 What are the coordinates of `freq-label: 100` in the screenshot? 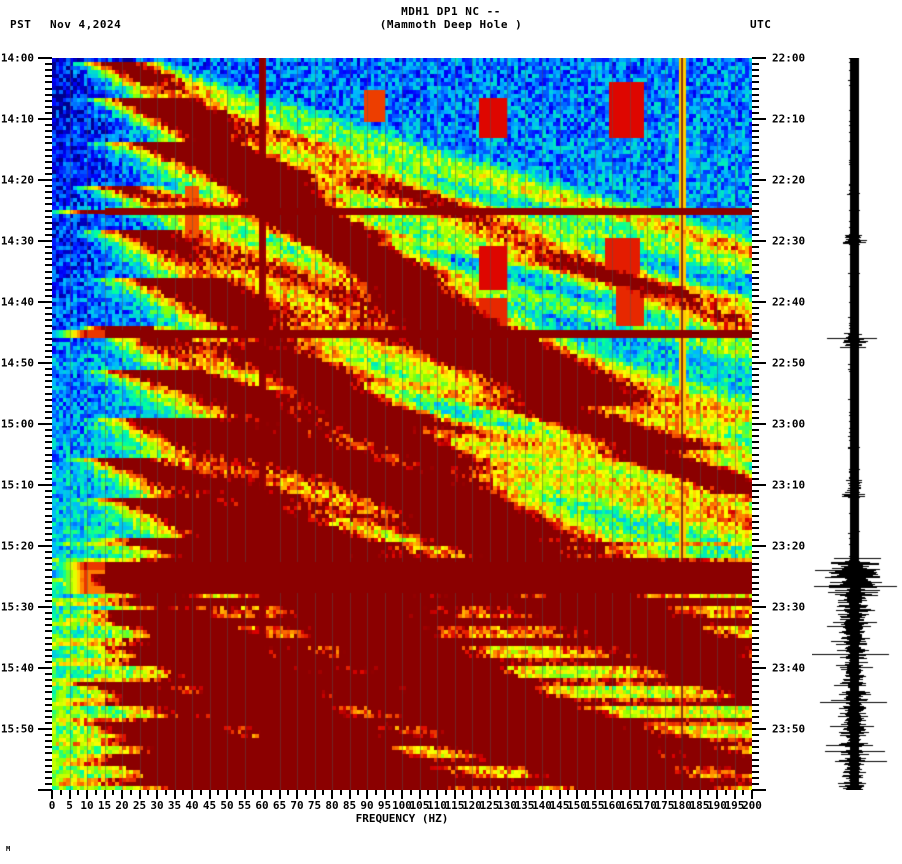 It's located at (402, 805).